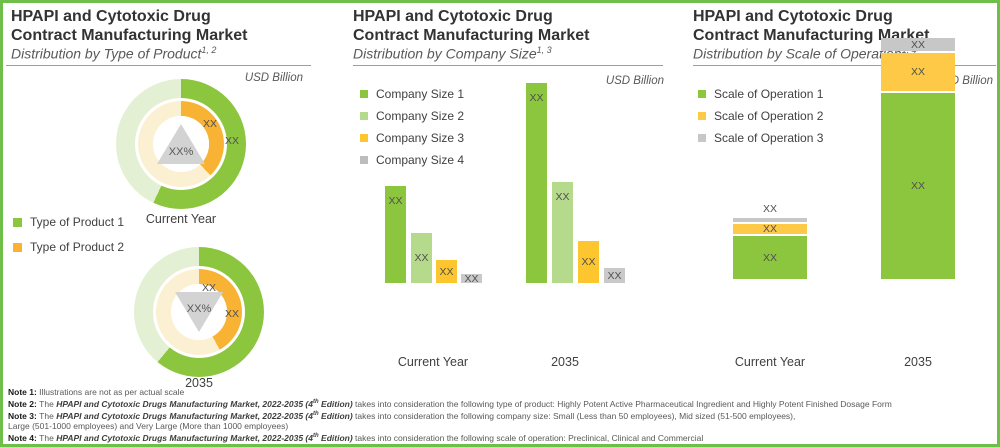  I want to click on legend-swatch-lightgreen-icon, so click(364, 116).